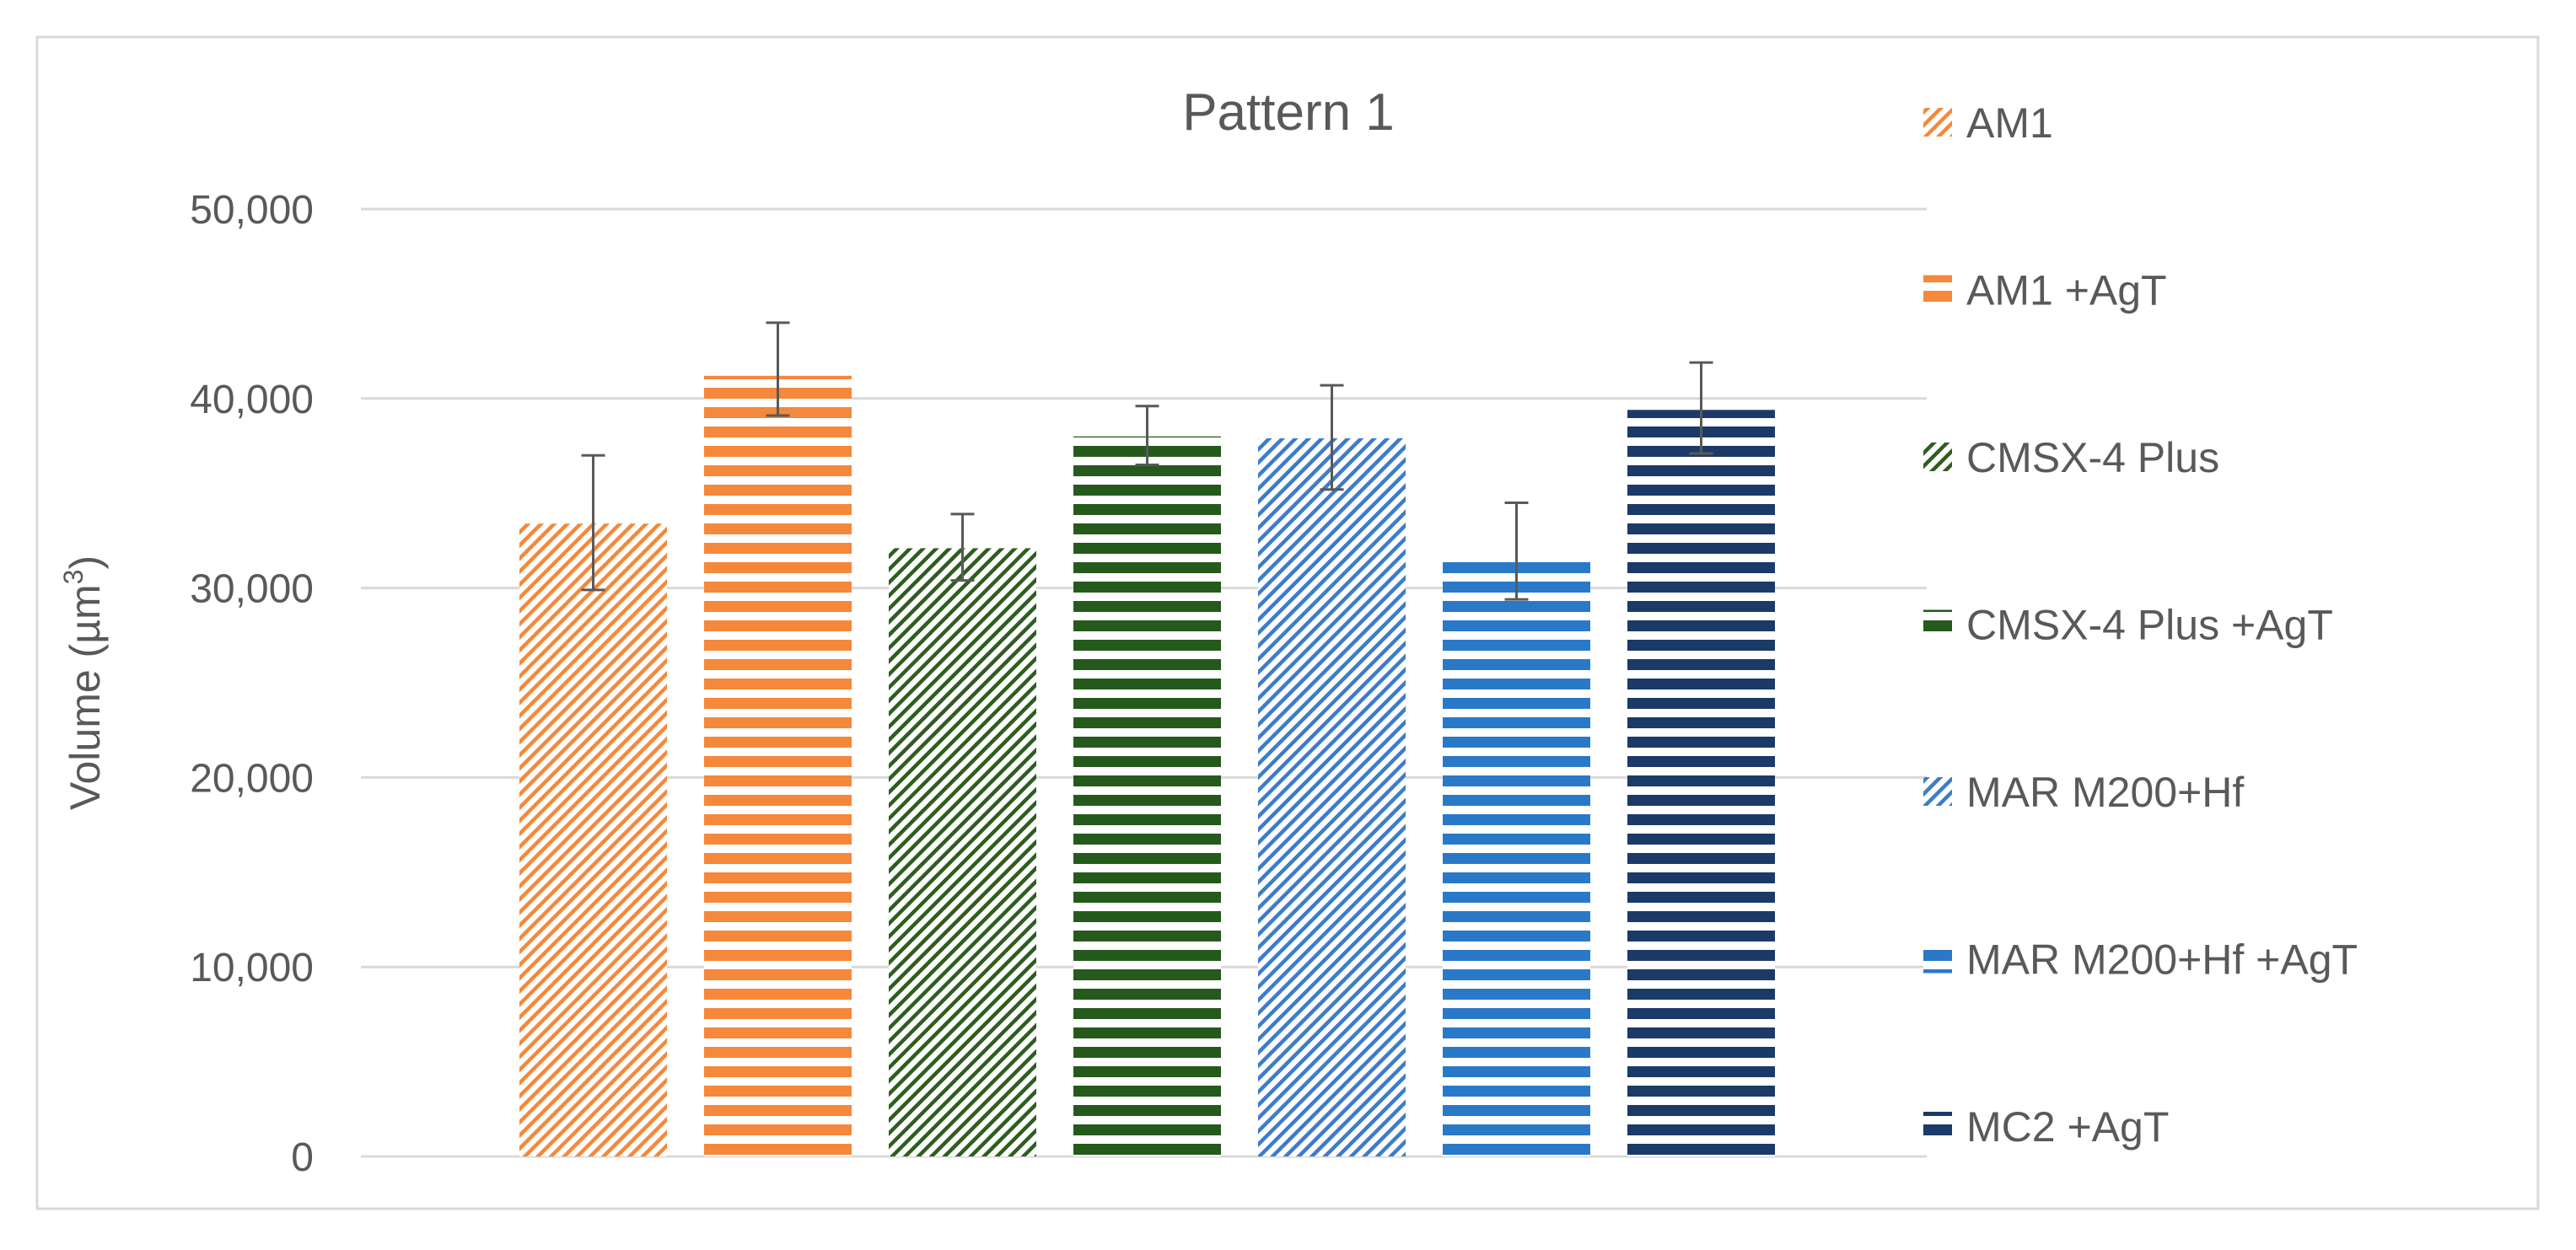  Describe the element at coordinates (2105, 792) in the screenshot. I see `legend-label: MAR M200+Hf` at that location.